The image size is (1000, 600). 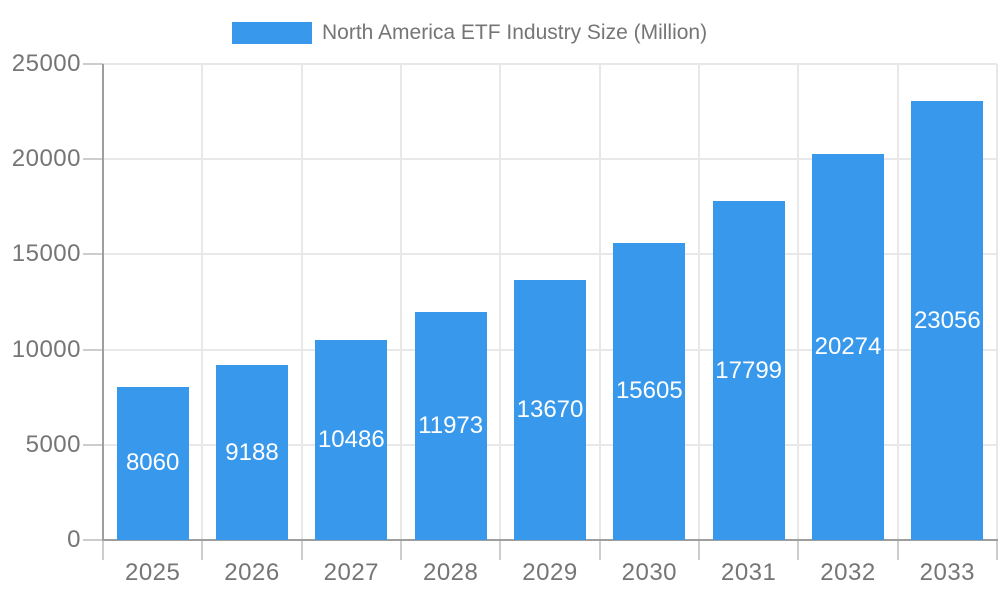 I want to click on x-tick-label: 2025, so click(x=152, y=572).